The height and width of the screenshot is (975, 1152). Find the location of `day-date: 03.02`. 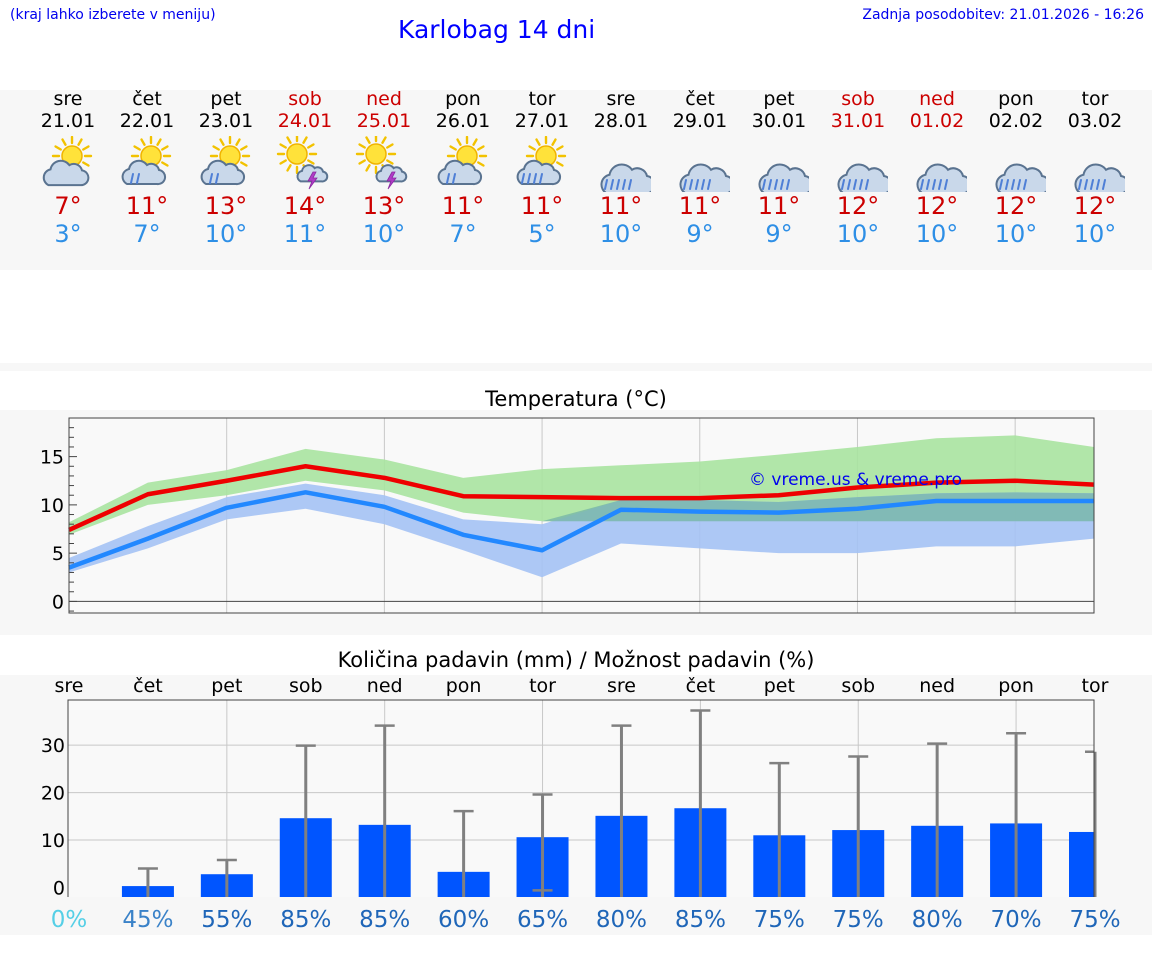

day-date: 03.02 is located at coordinates (1095, 121).